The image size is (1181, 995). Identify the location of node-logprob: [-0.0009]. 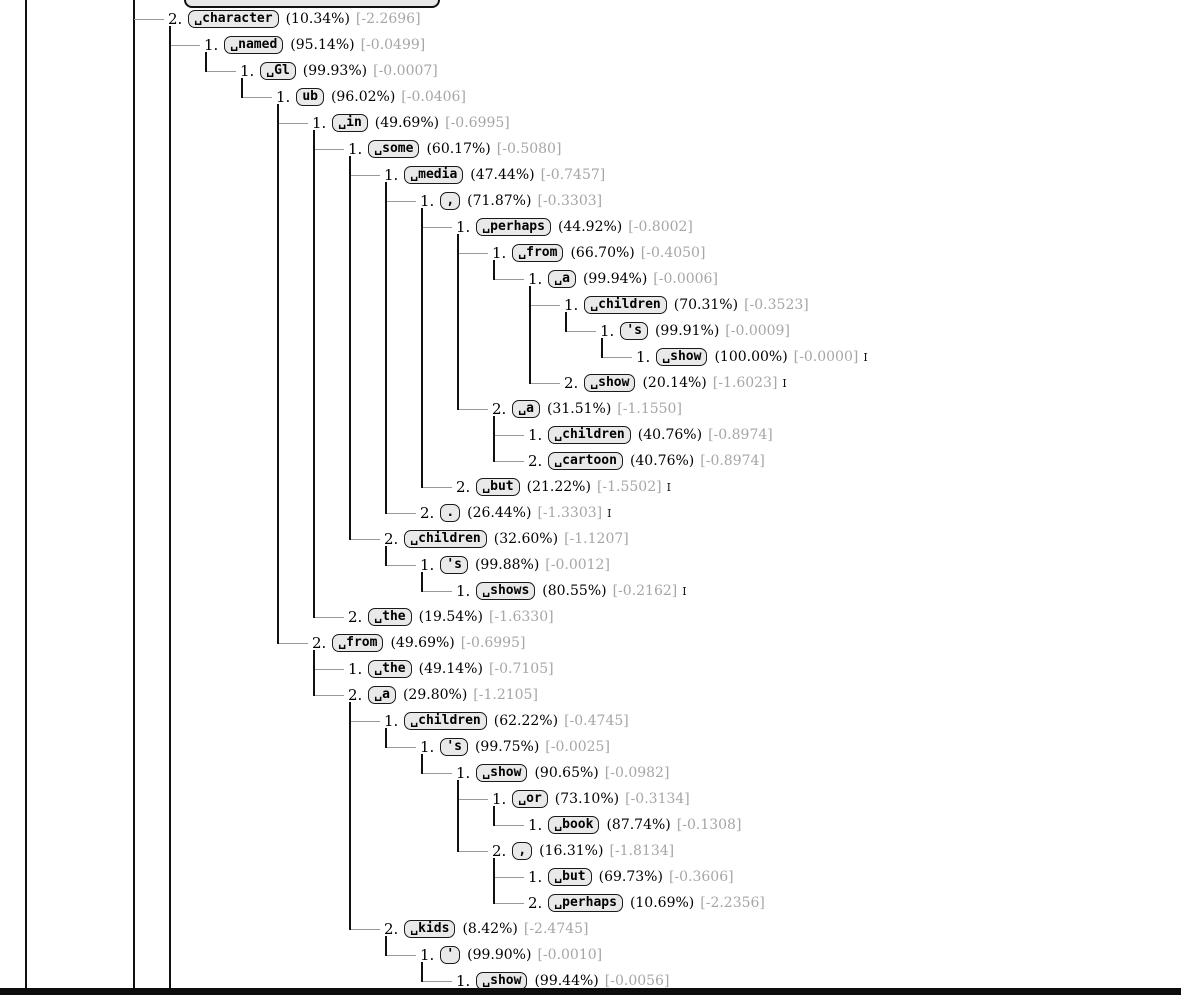
(757, 331).